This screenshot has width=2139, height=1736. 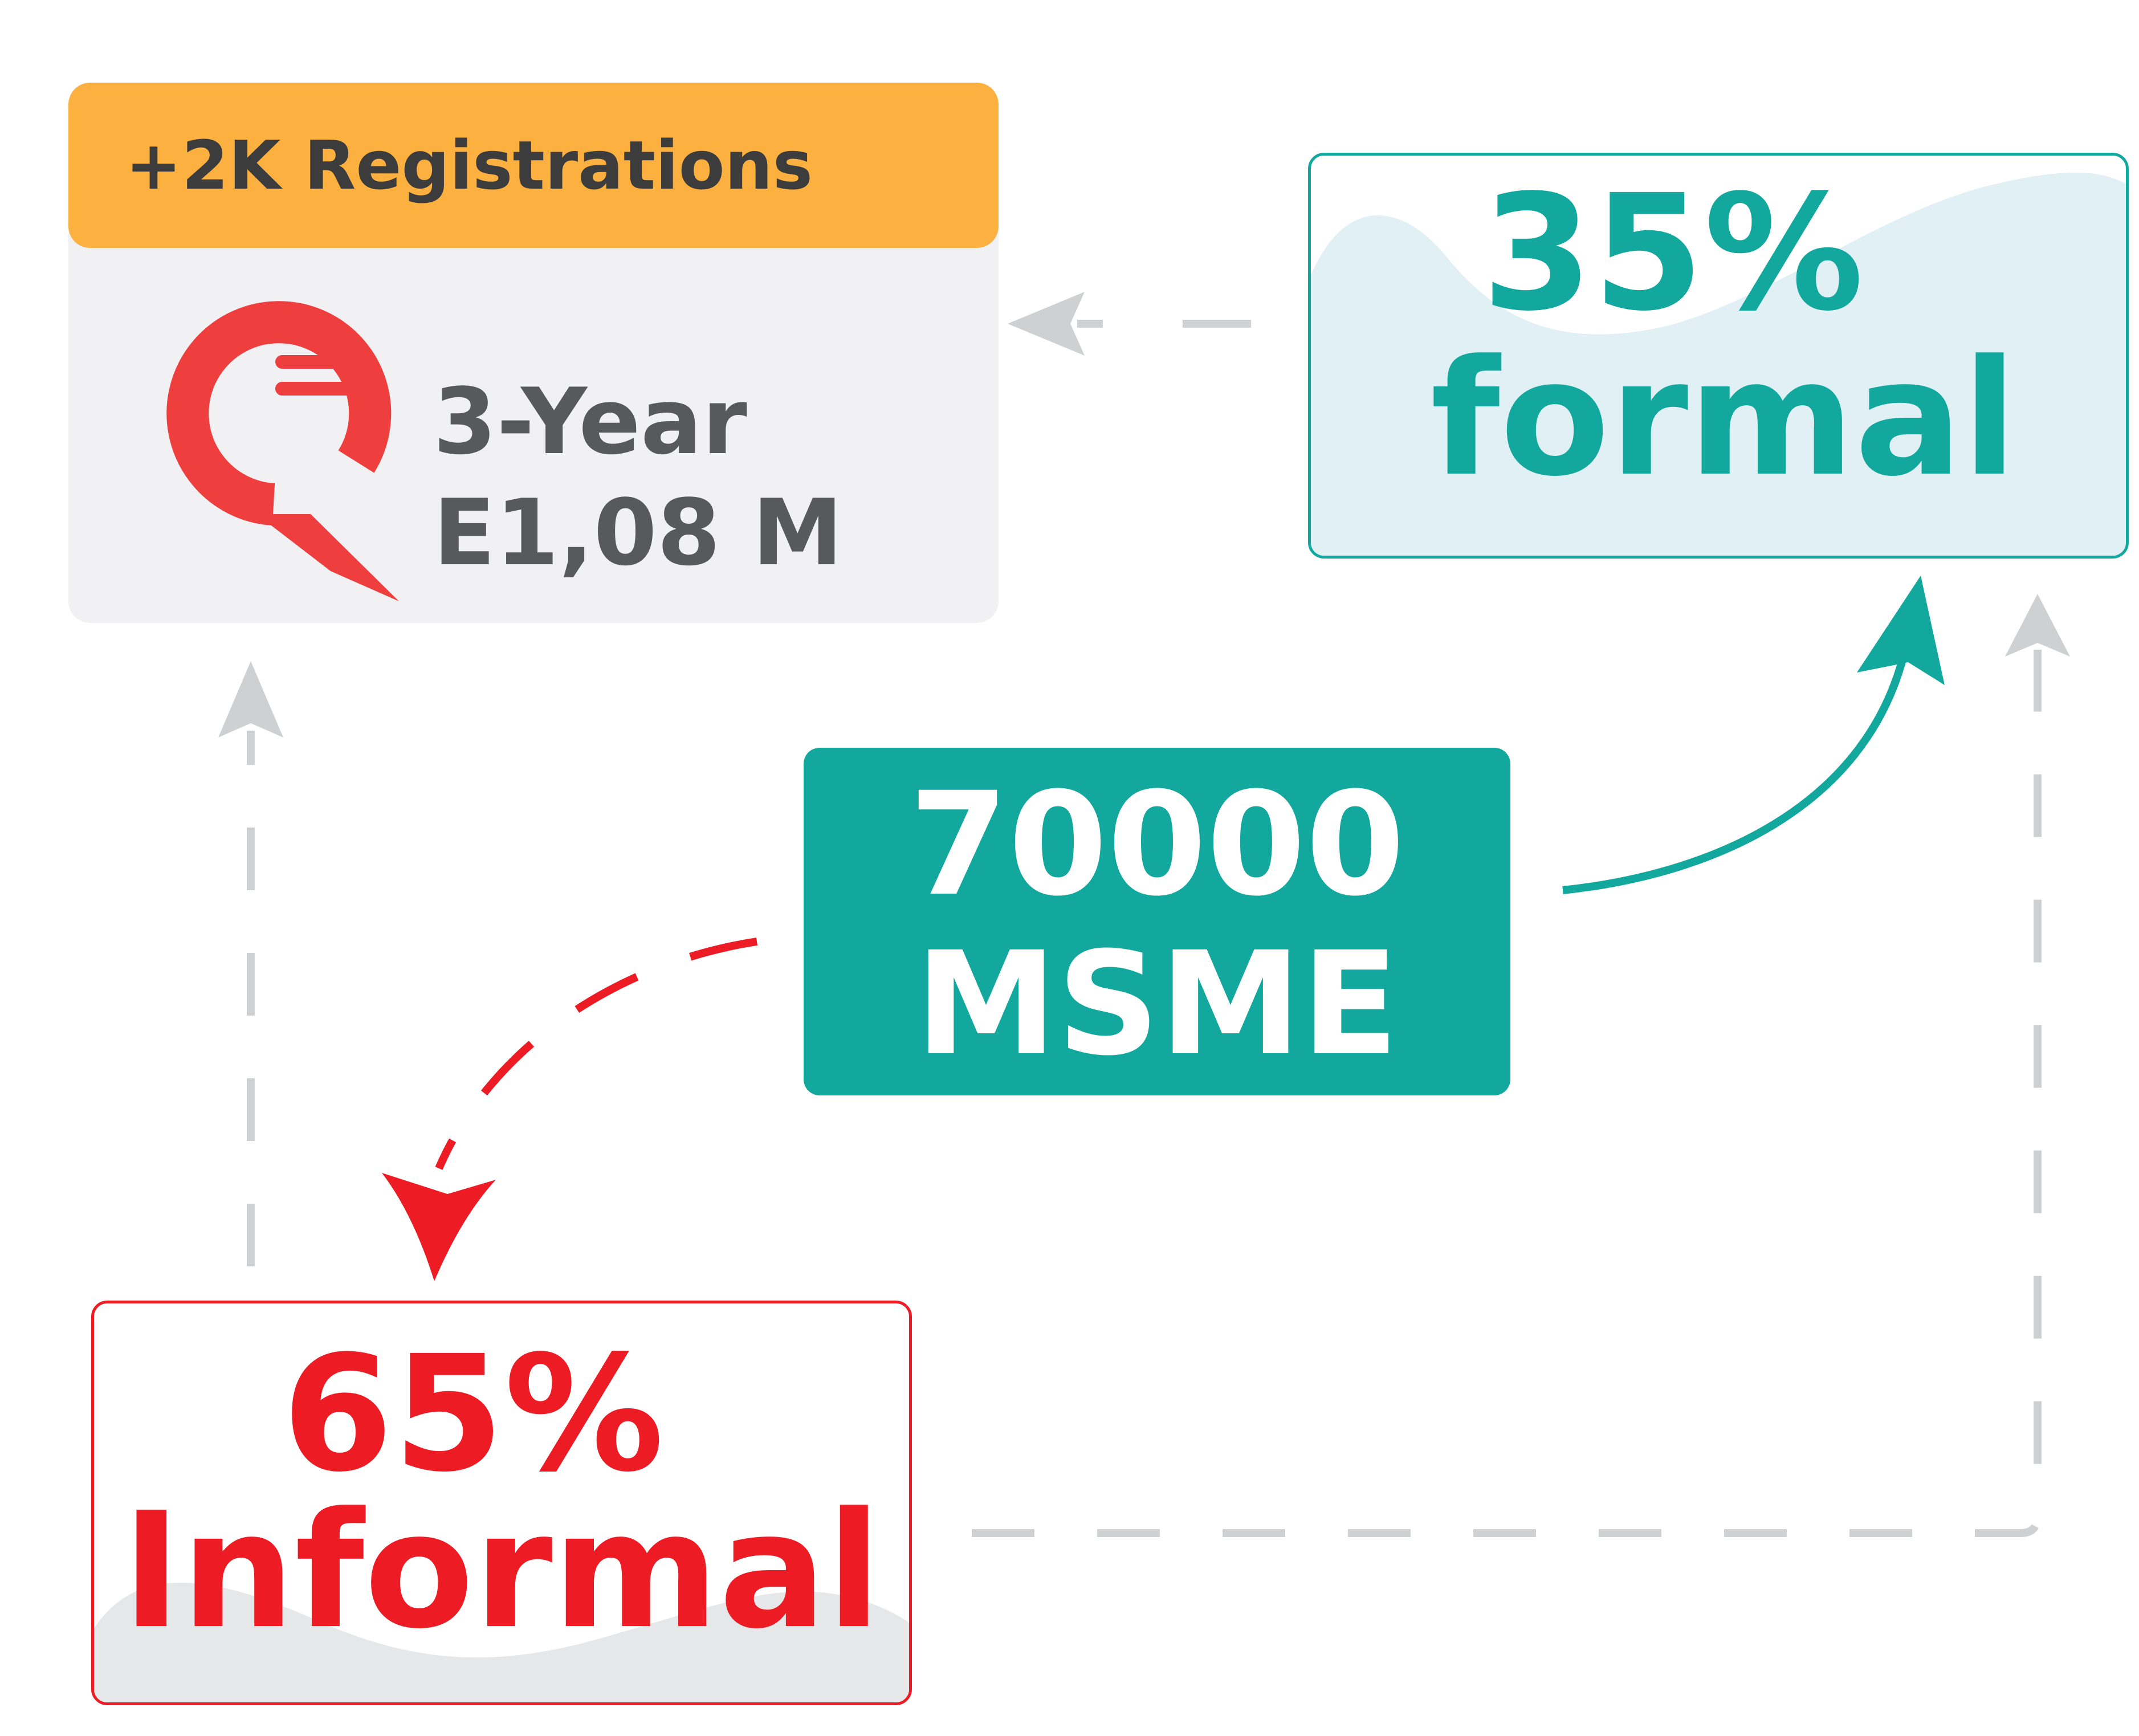 I want to click on formal-percentage: 35%, so click(x=1673, y=254).